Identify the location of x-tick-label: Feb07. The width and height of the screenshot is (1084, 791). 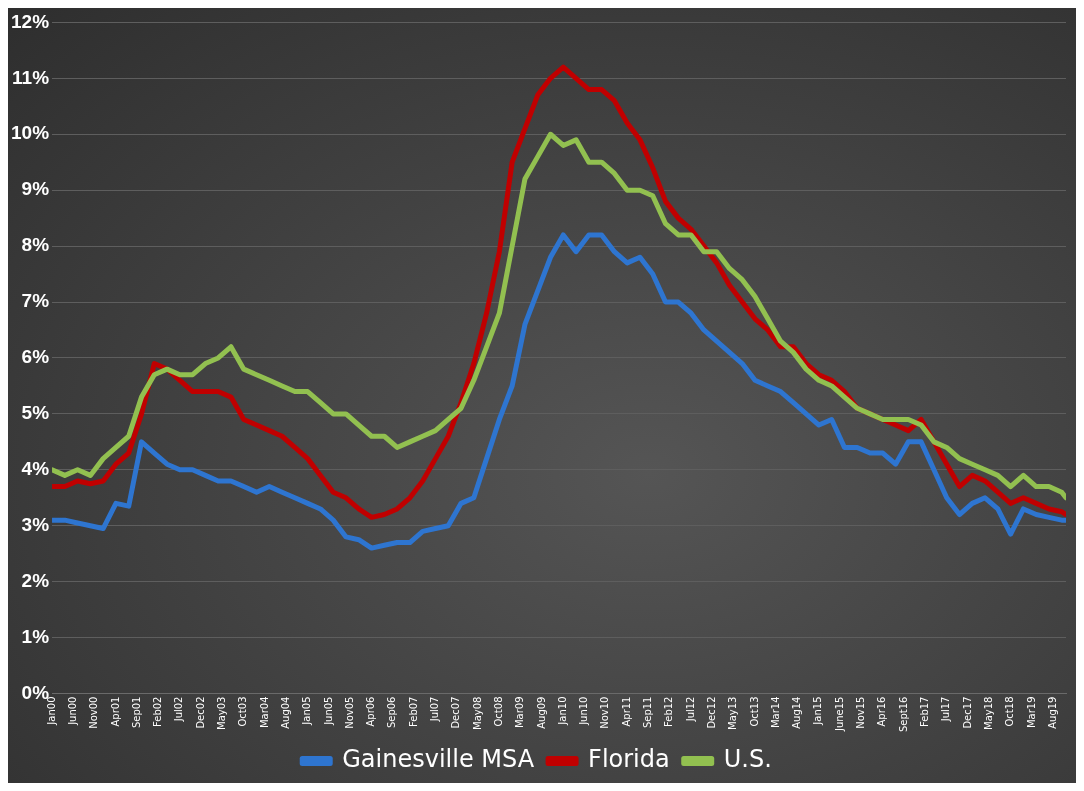
(413, 711).